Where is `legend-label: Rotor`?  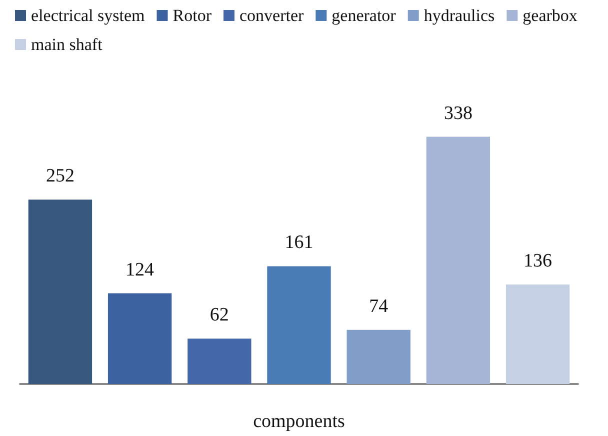 legend-label: Rotor is located at coordinates (192, 15).